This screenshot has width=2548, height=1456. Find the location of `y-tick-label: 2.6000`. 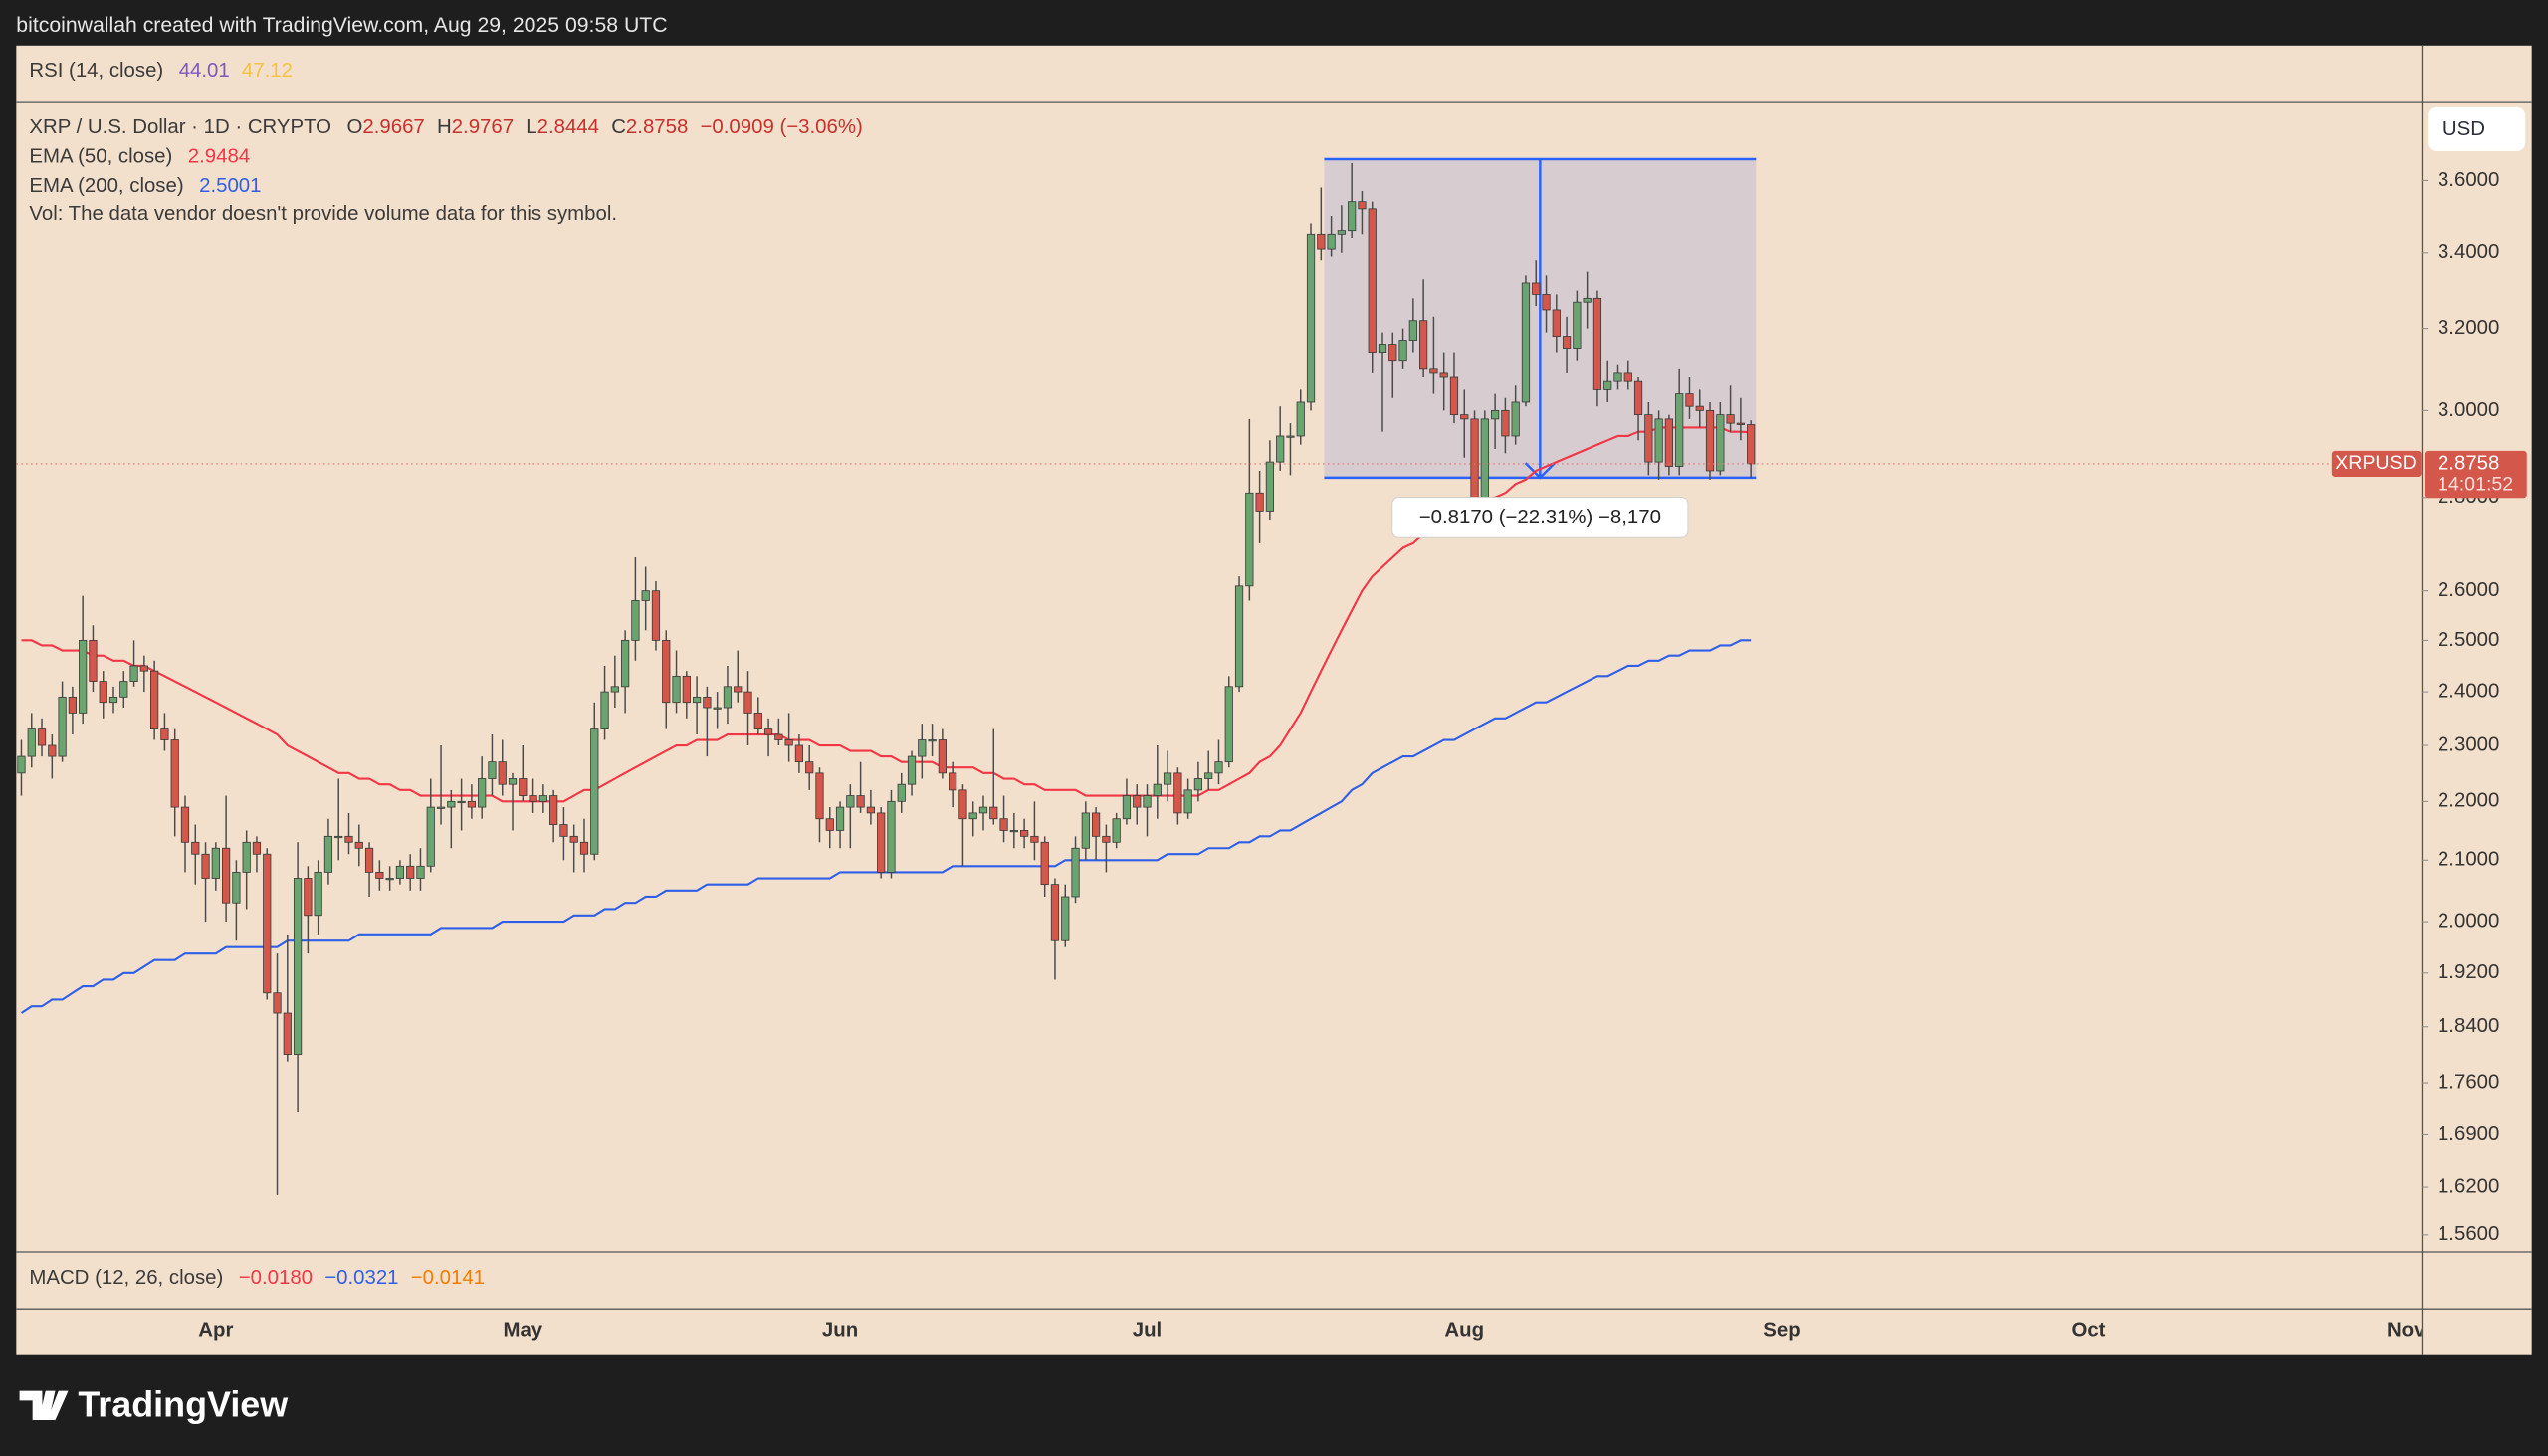

y-tick-label: 2.6000 is located at coordinates (2468, 590).